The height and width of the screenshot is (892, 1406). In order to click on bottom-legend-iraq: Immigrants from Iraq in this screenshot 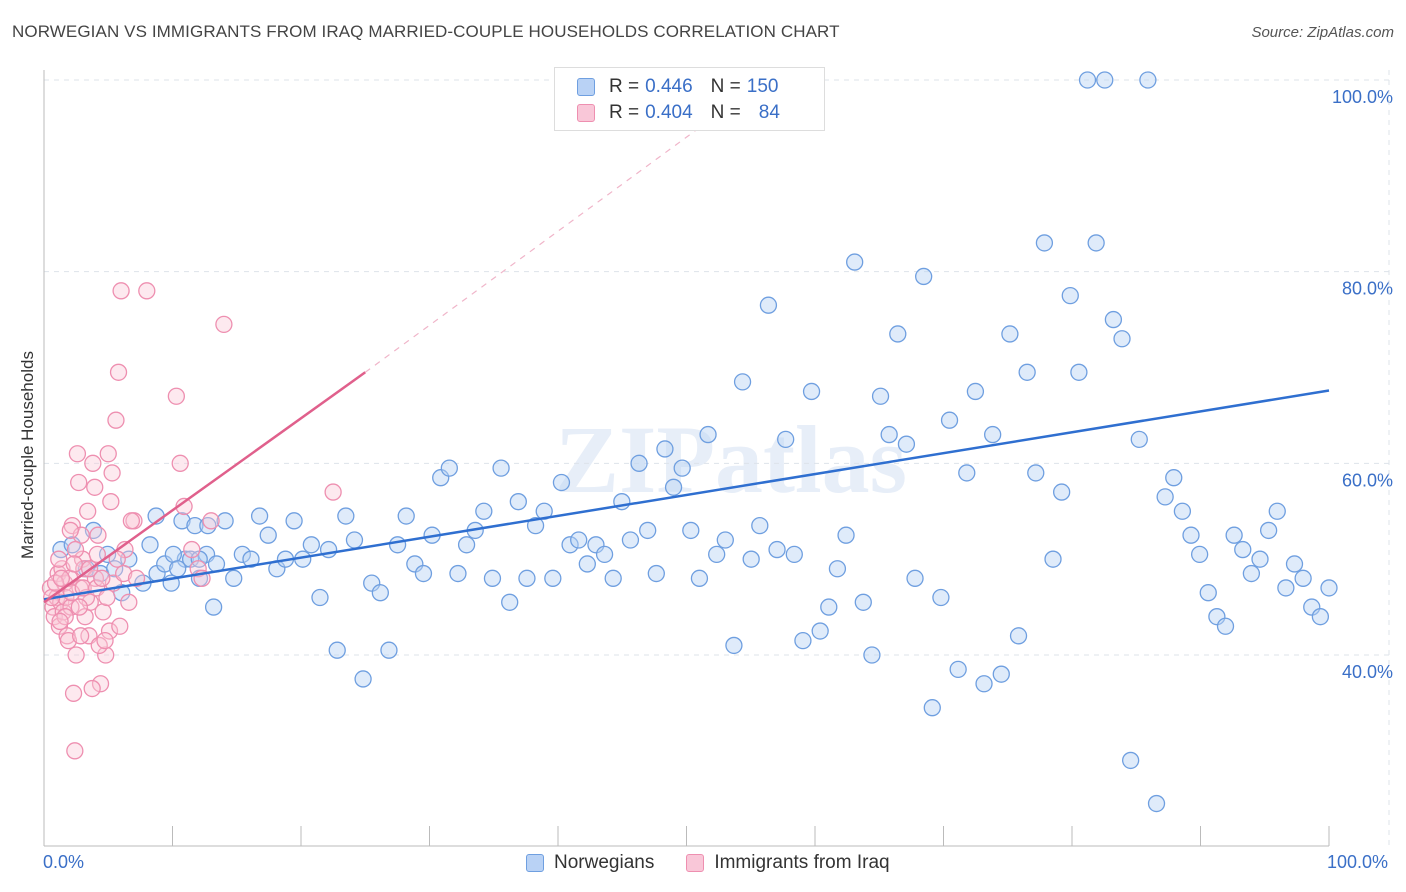, I will do `click(788, 863)`.